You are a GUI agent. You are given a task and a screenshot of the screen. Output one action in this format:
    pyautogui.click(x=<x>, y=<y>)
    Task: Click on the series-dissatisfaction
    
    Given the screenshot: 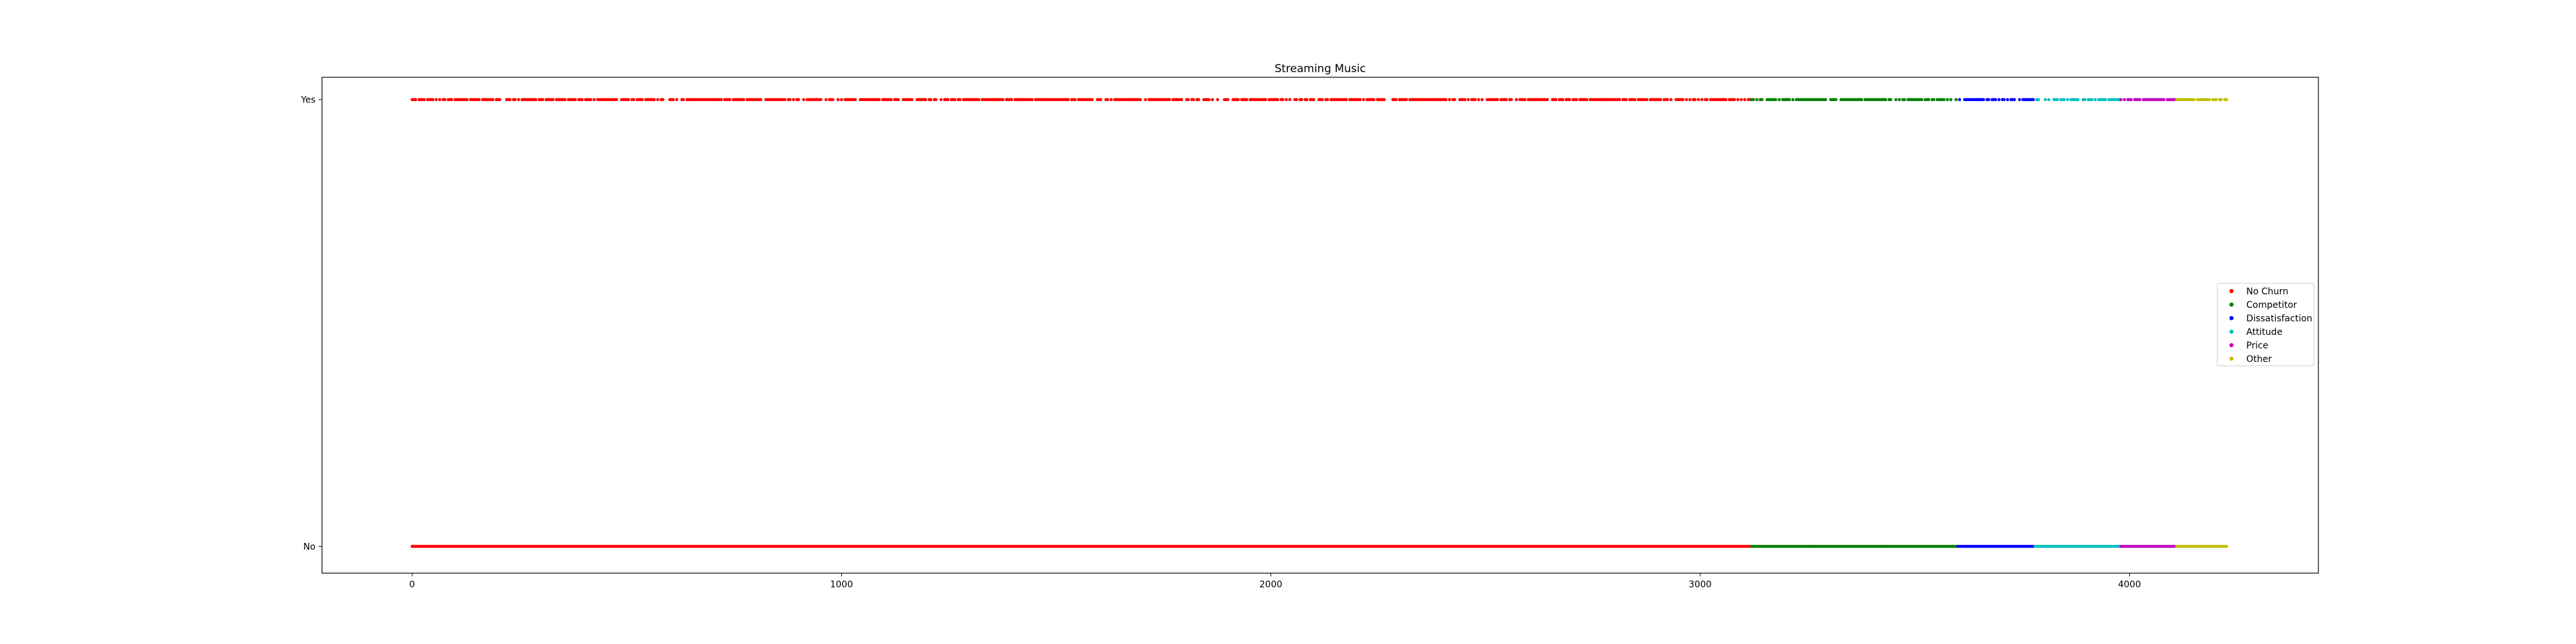 What is the action you would take?
    pyautogui.click(x=1995, y=323)
    